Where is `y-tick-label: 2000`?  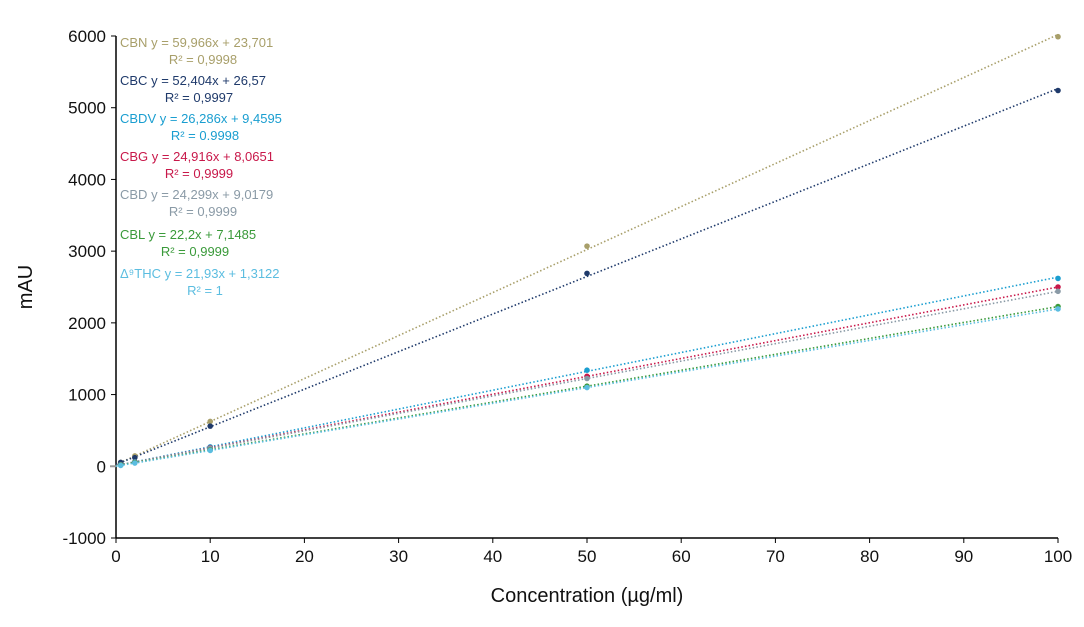 y-tick-label: 2000 is located at coordinates (87, 323).